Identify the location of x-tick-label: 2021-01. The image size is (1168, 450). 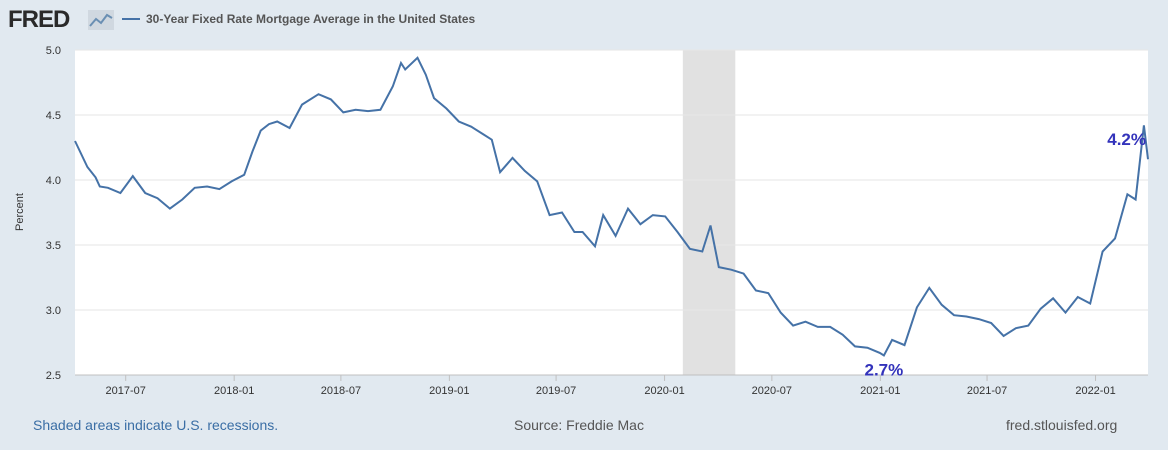
(880, 391).